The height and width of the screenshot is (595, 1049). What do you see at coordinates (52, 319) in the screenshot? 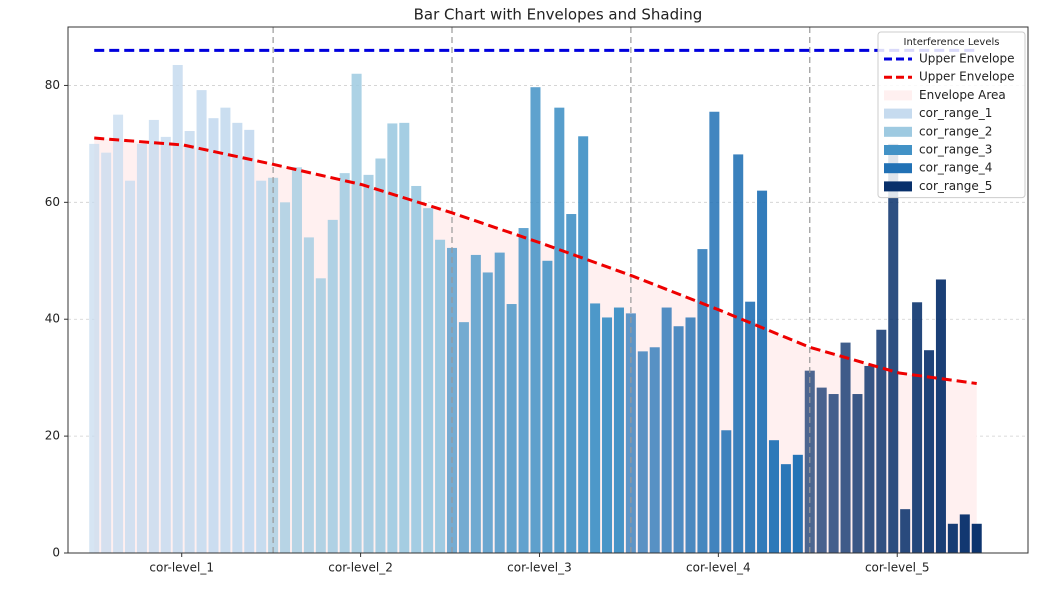
I see `y-tick-label: 40` at bounding box center [52, 319].